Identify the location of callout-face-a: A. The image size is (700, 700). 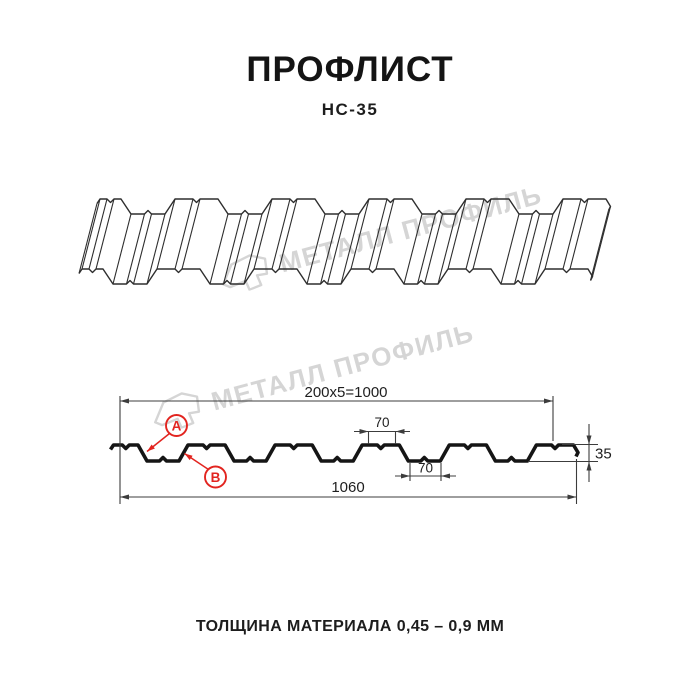
(177, 426).